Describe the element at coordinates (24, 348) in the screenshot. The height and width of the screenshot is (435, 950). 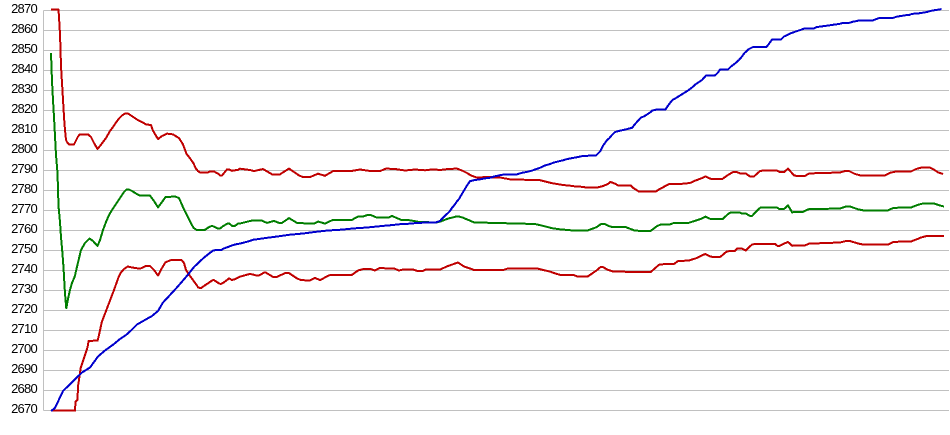
I see `svg-text: 2700` at that location.